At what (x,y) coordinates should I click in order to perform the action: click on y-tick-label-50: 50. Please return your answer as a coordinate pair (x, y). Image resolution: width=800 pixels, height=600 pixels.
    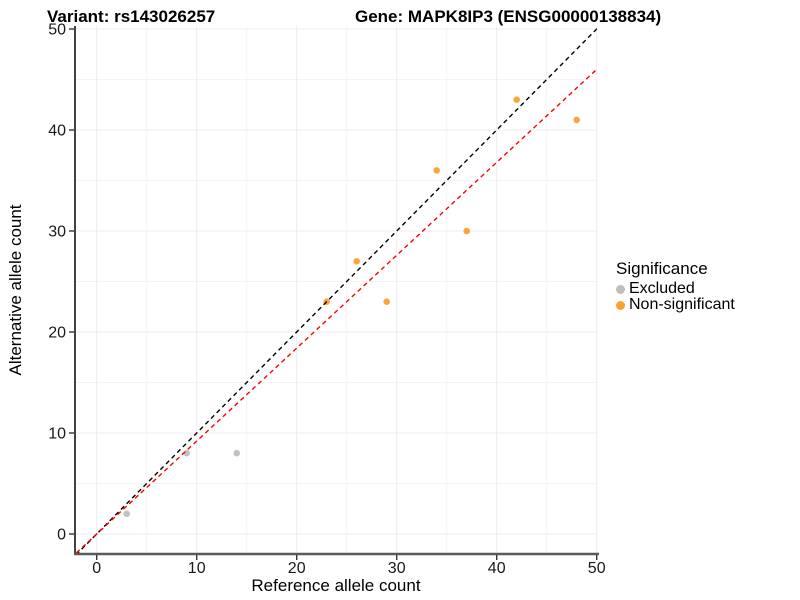
    Looking at the image, I should click on (57, 30).